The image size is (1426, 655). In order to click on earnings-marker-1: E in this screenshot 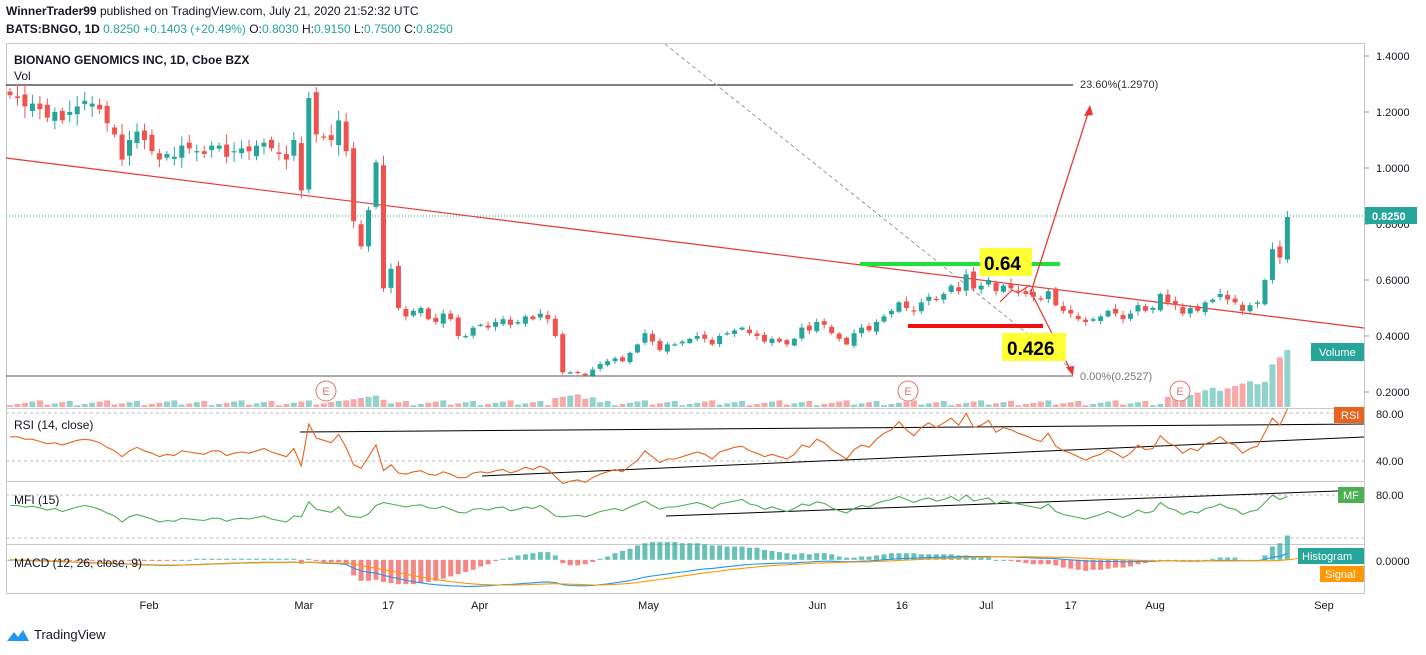, I will do `click(326, 391)`.